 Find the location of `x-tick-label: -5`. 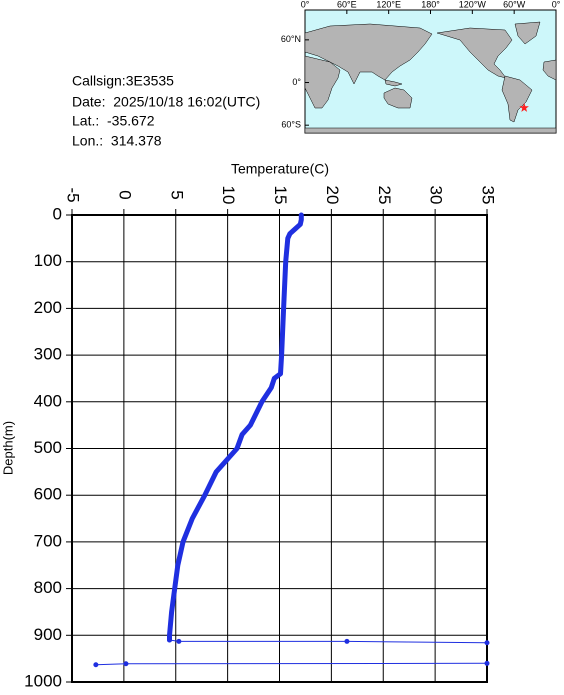

x-tick-label: -5 is located at coordinates (73, 194).